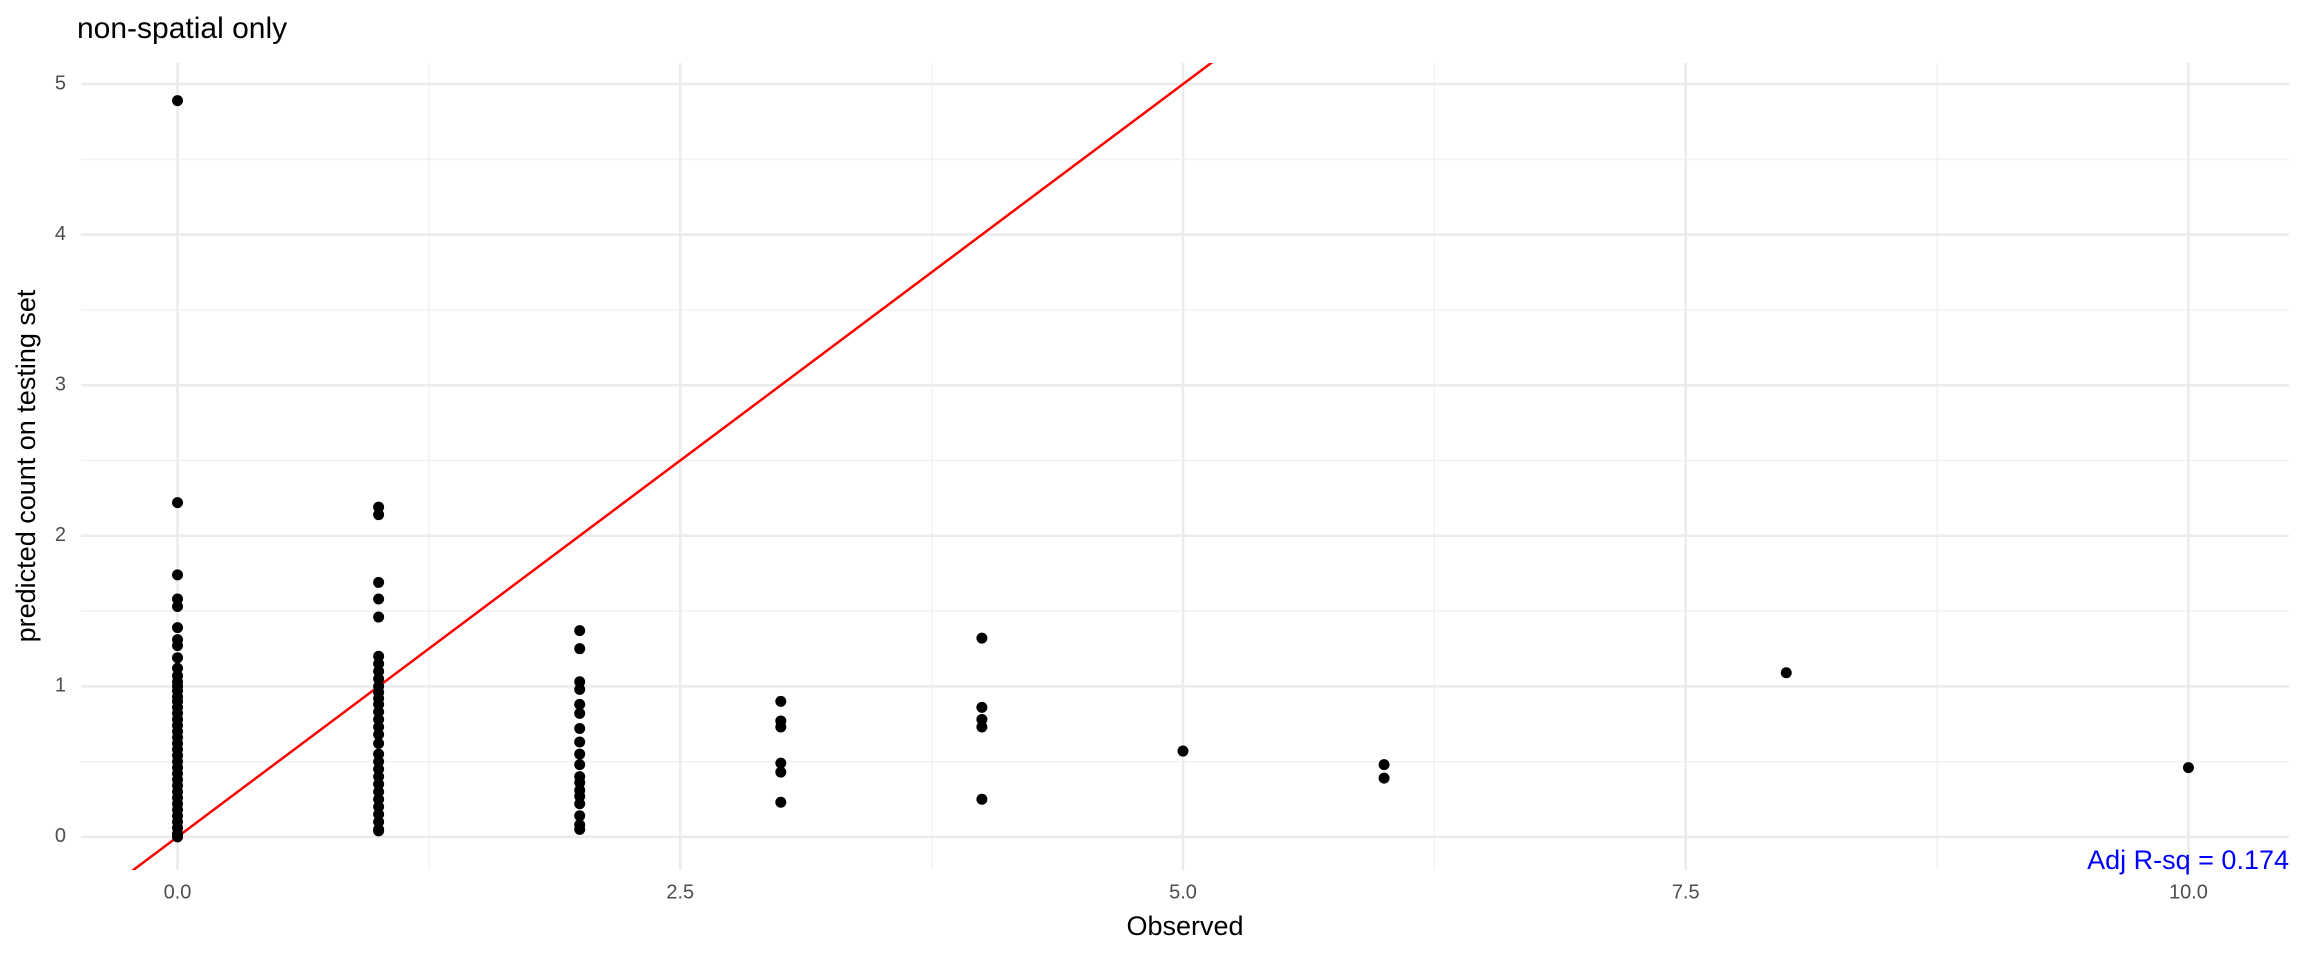 The image size is (2304, 965). I want to click on x-tick-label: 5.0, so click(1183, 892).